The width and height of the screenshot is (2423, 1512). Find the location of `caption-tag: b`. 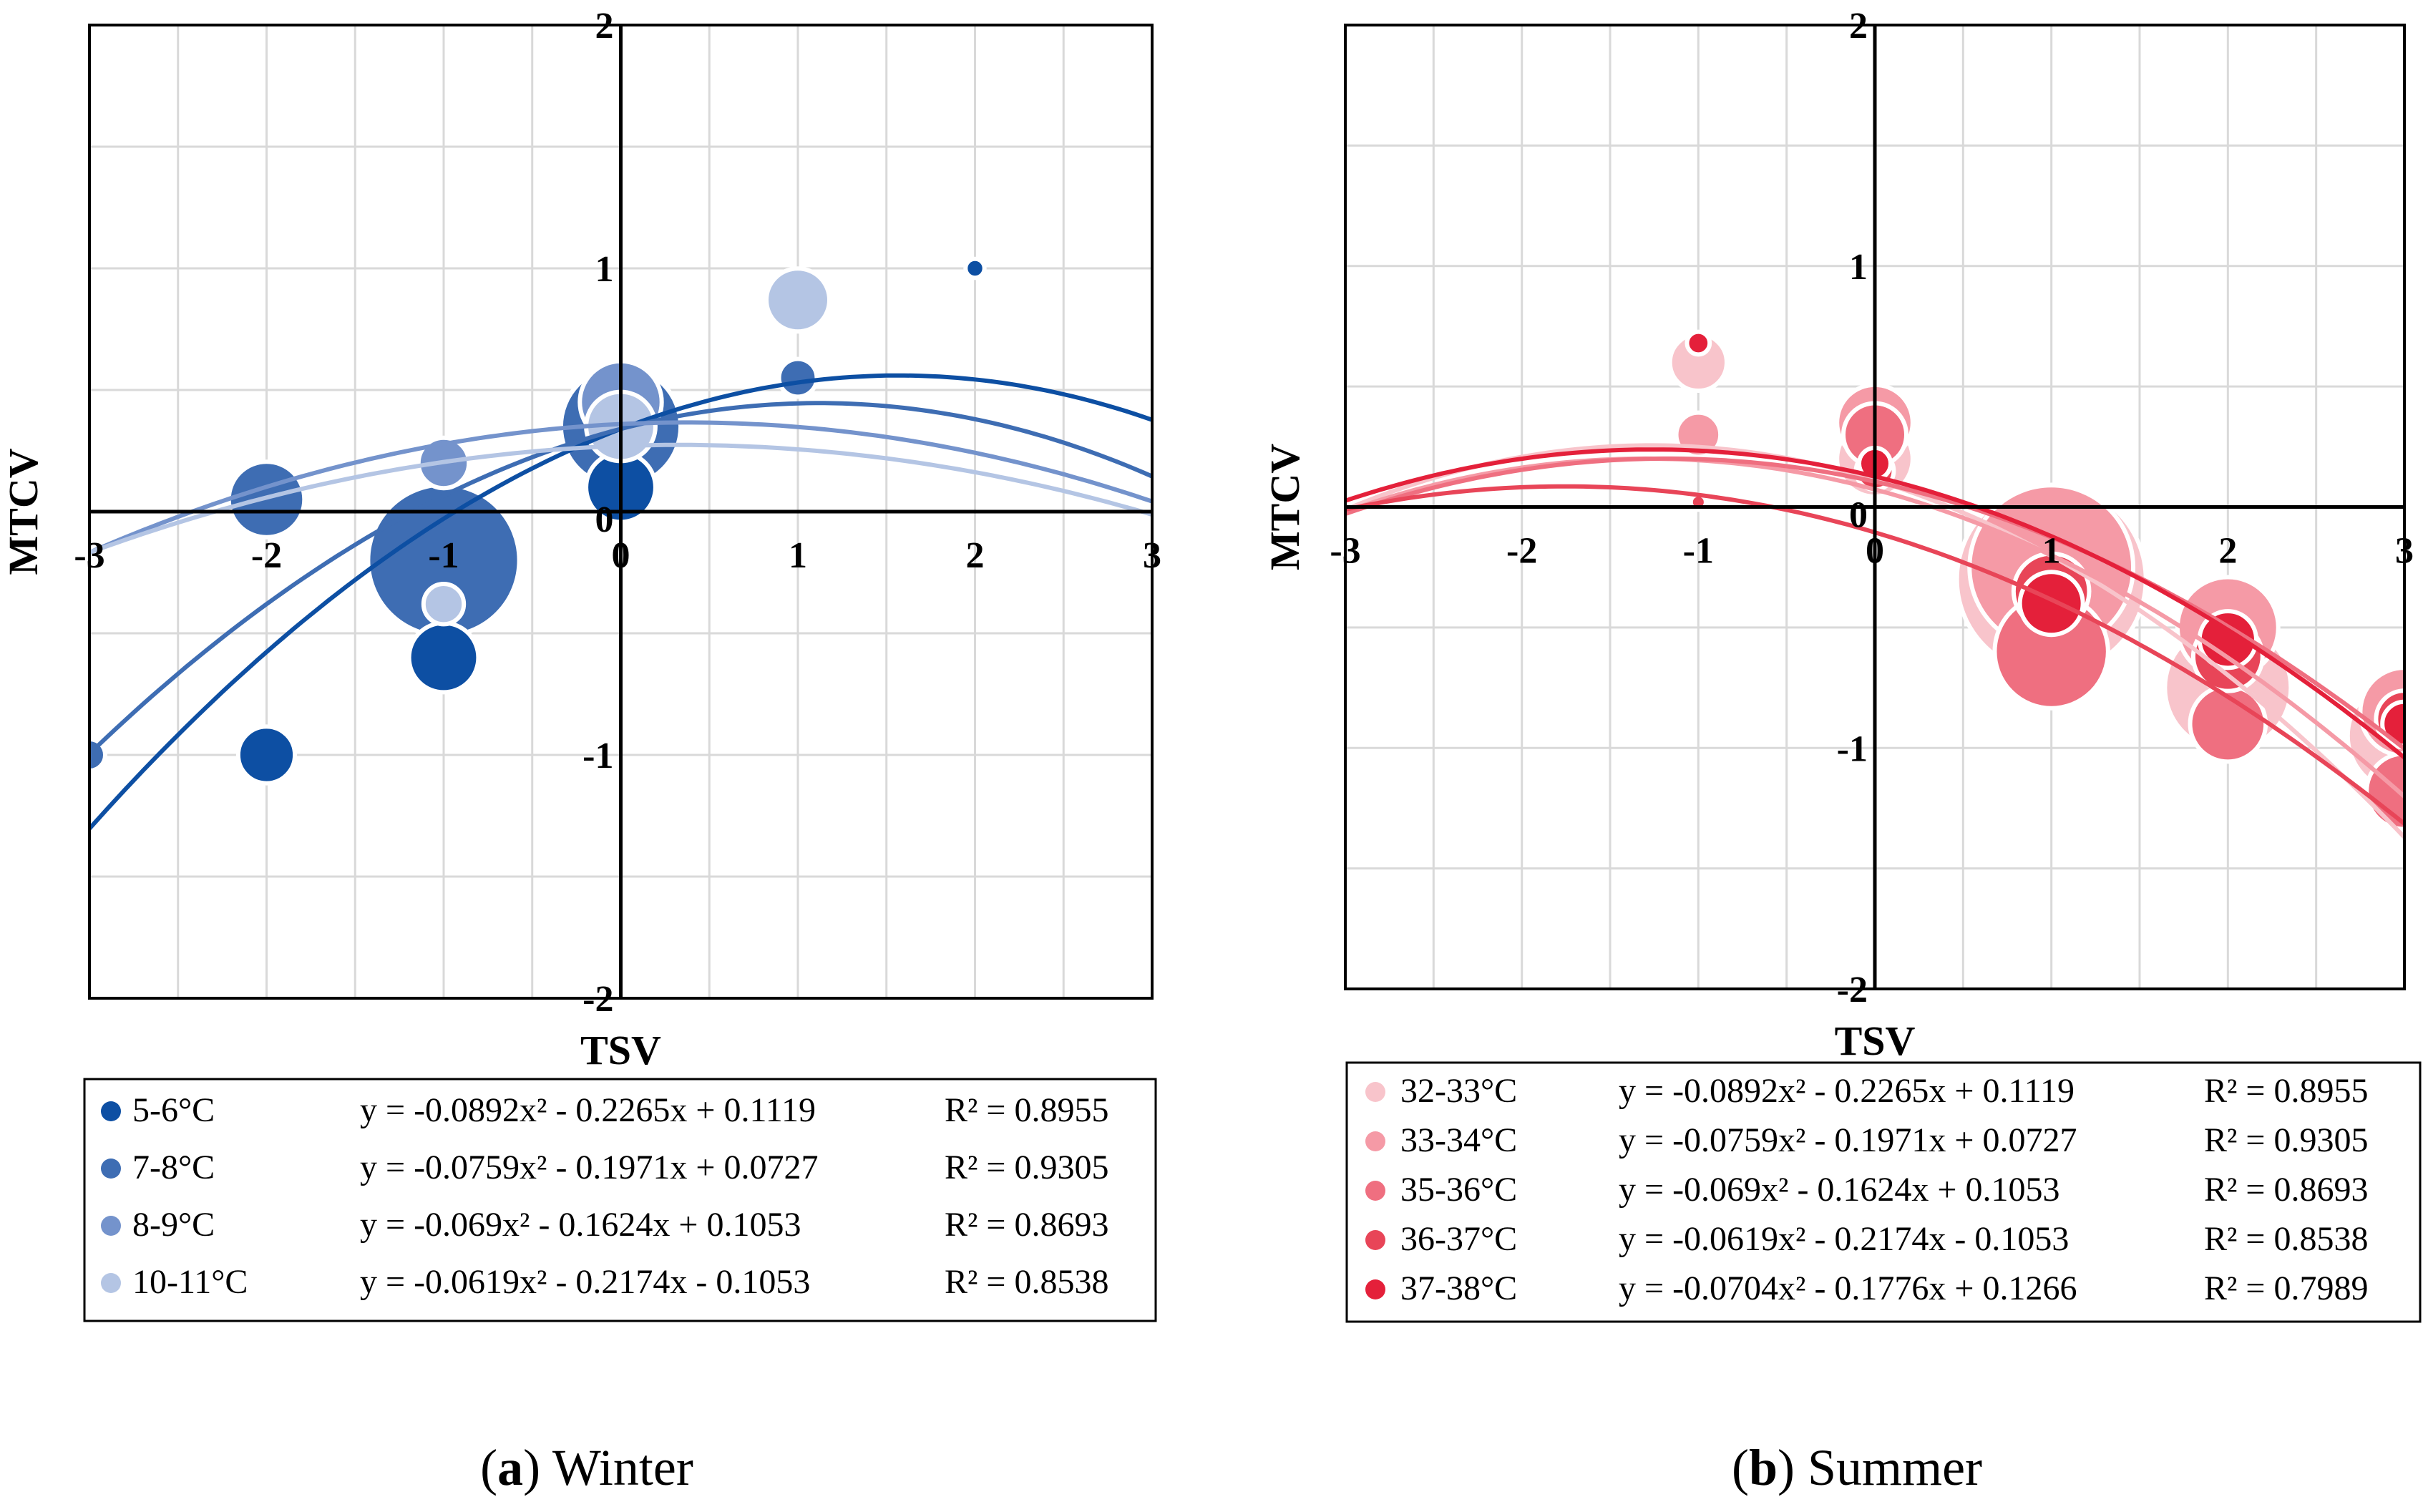

caption-tag: b is located at coordinates (1763, 1467).